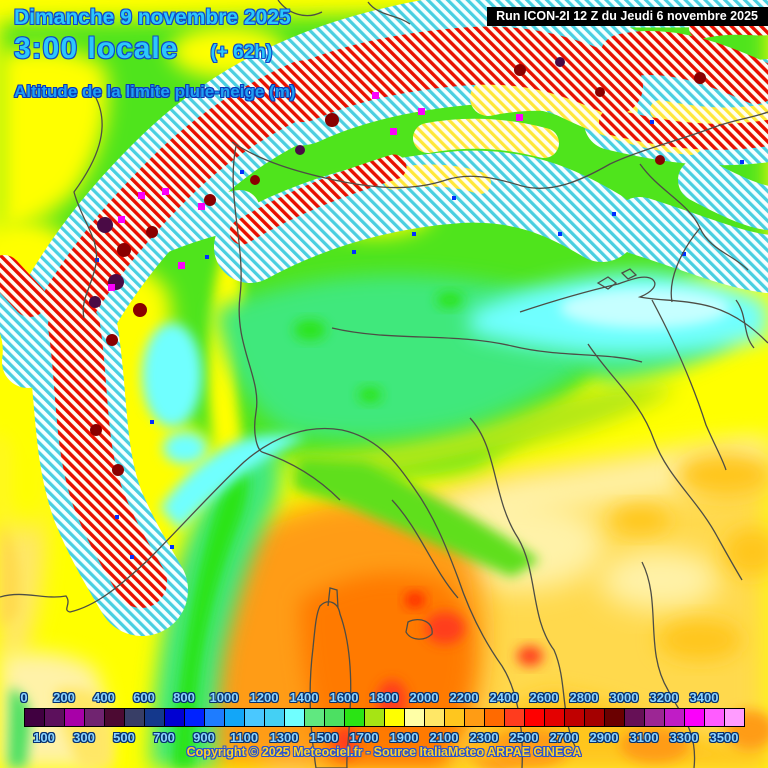 Image resolution: width=768 pixels, height=768 pixels. What do you see at coordinates (499, 150) in the screenshot?
I see `border-switzerland-italy` at bounding box center [499, 150].